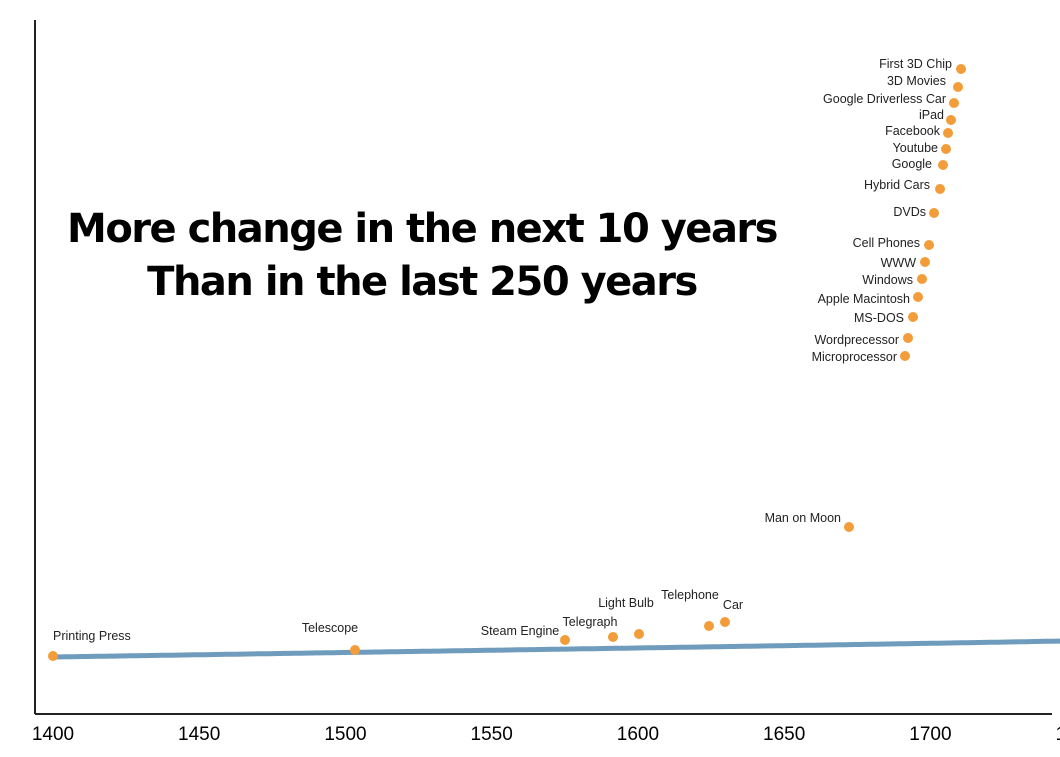  Describe the element at coordinates (931, 115) in the screenshot. I see `event-label: iPad` at that location.